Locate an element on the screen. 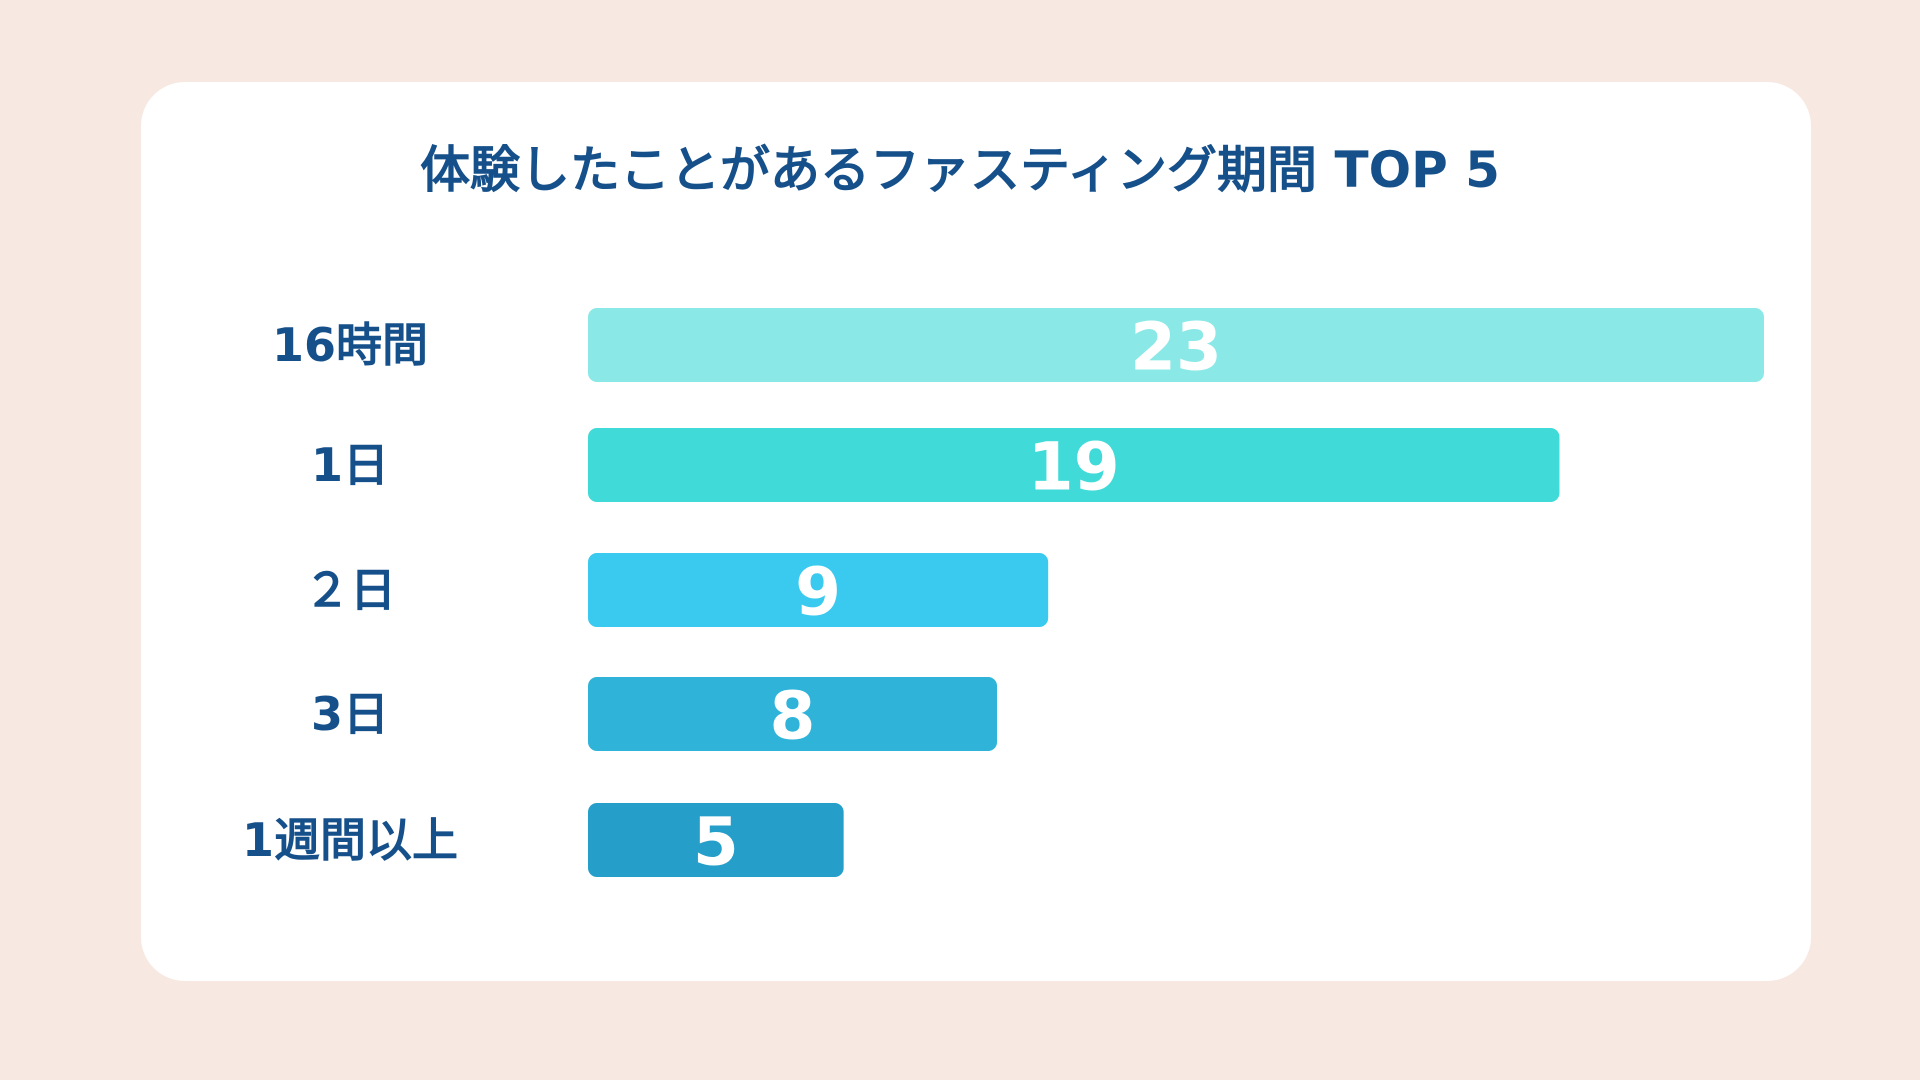  category-label: ２日 is located at coordinates (350, 590).